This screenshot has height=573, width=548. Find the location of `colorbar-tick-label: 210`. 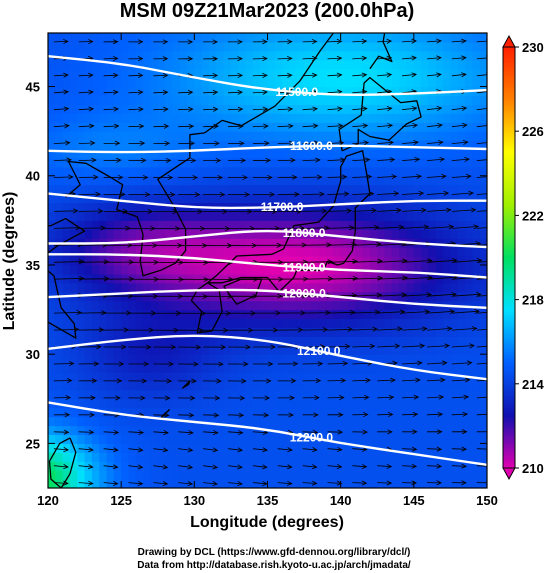

colorbar-tick-label: 210 is located at coordinates (533, 468).